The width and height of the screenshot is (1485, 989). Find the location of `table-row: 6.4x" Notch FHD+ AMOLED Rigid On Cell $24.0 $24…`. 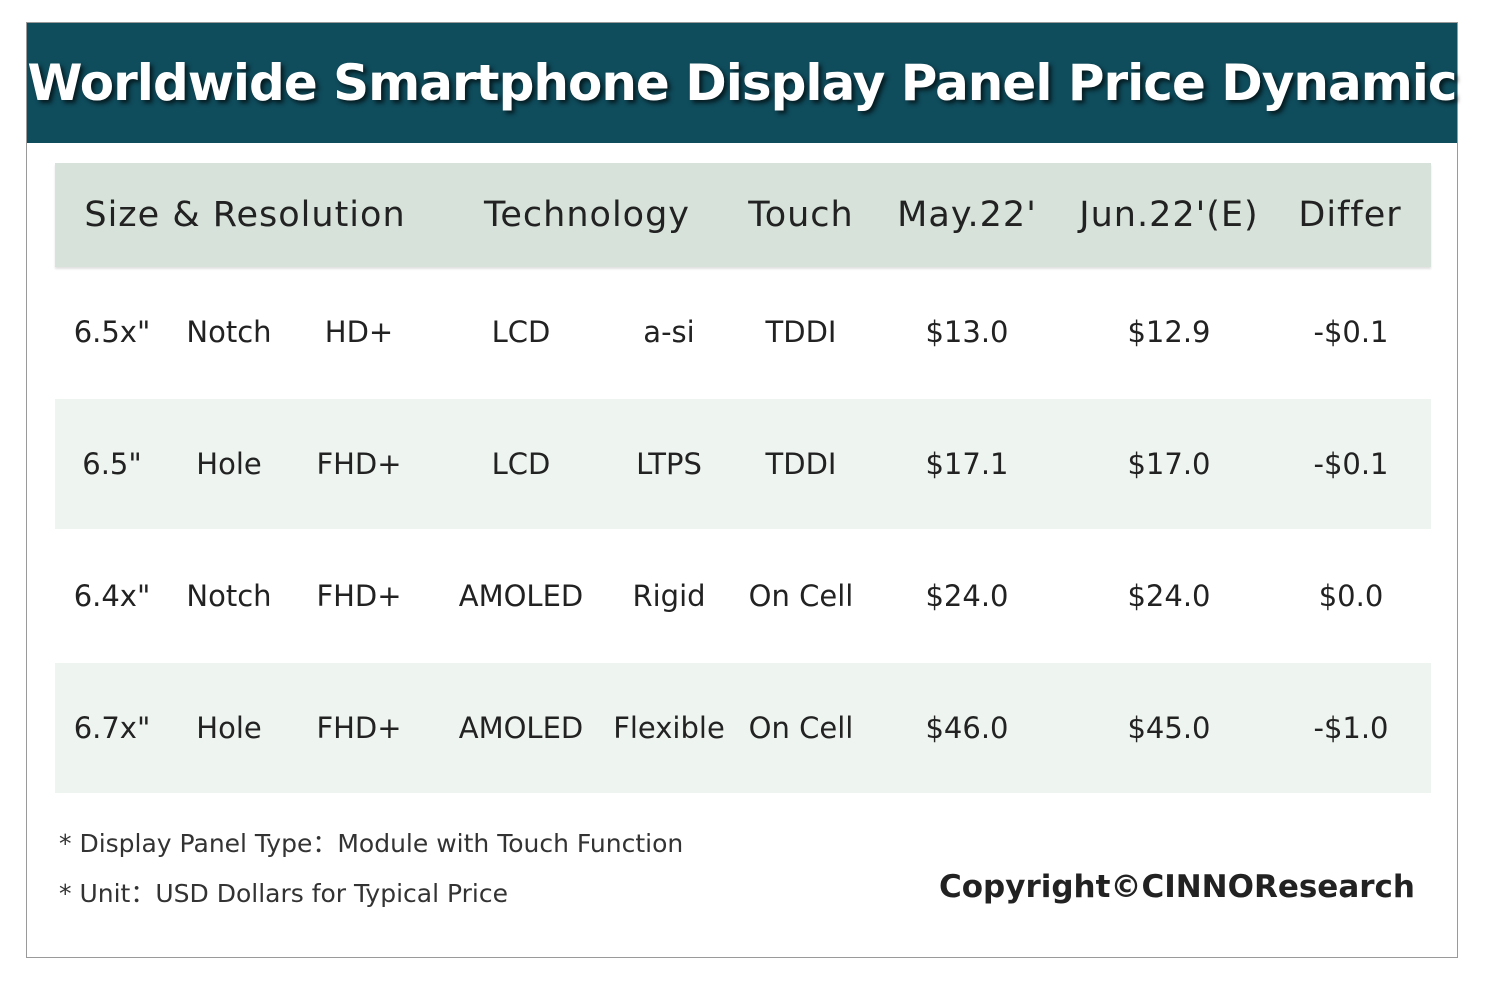

table-row: 6.4x" Notch FHD+ AMOLED Rigid On Cell $24.0 $24… is located at coordinates (743, 596).